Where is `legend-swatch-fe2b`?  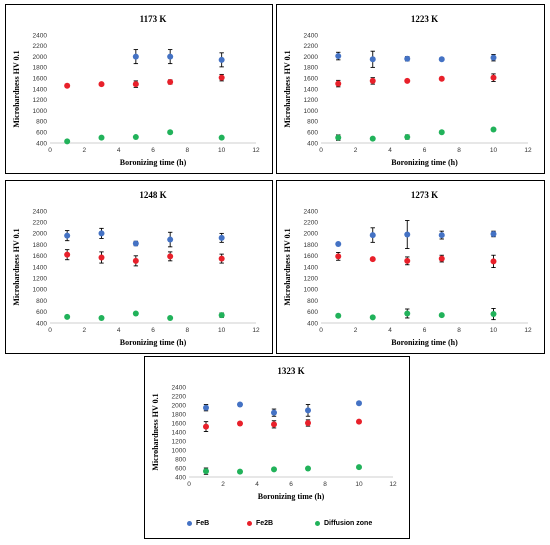 legend-swatch-fe2b is located at coordinates (249, 523).